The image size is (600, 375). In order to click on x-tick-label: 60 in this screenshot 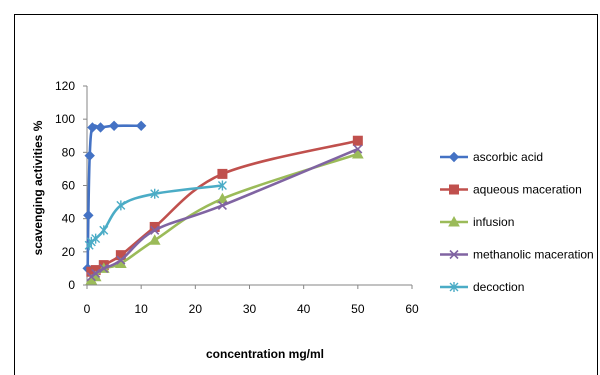, I will do `click(412, 309)`.